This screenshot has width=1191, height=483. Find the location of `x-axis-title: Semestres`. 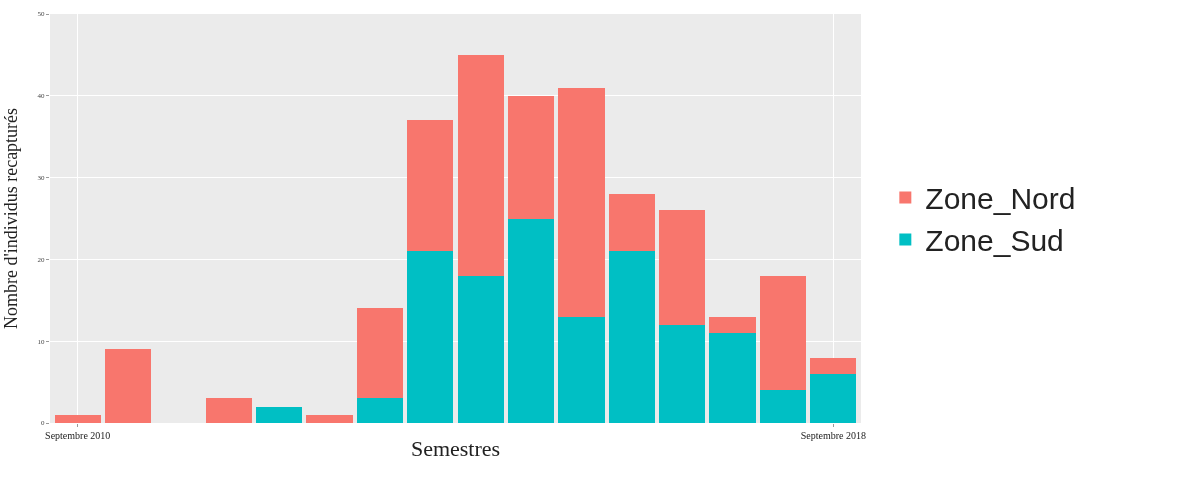

x-axis-title: Semestres is located at coordinates (455, 448).